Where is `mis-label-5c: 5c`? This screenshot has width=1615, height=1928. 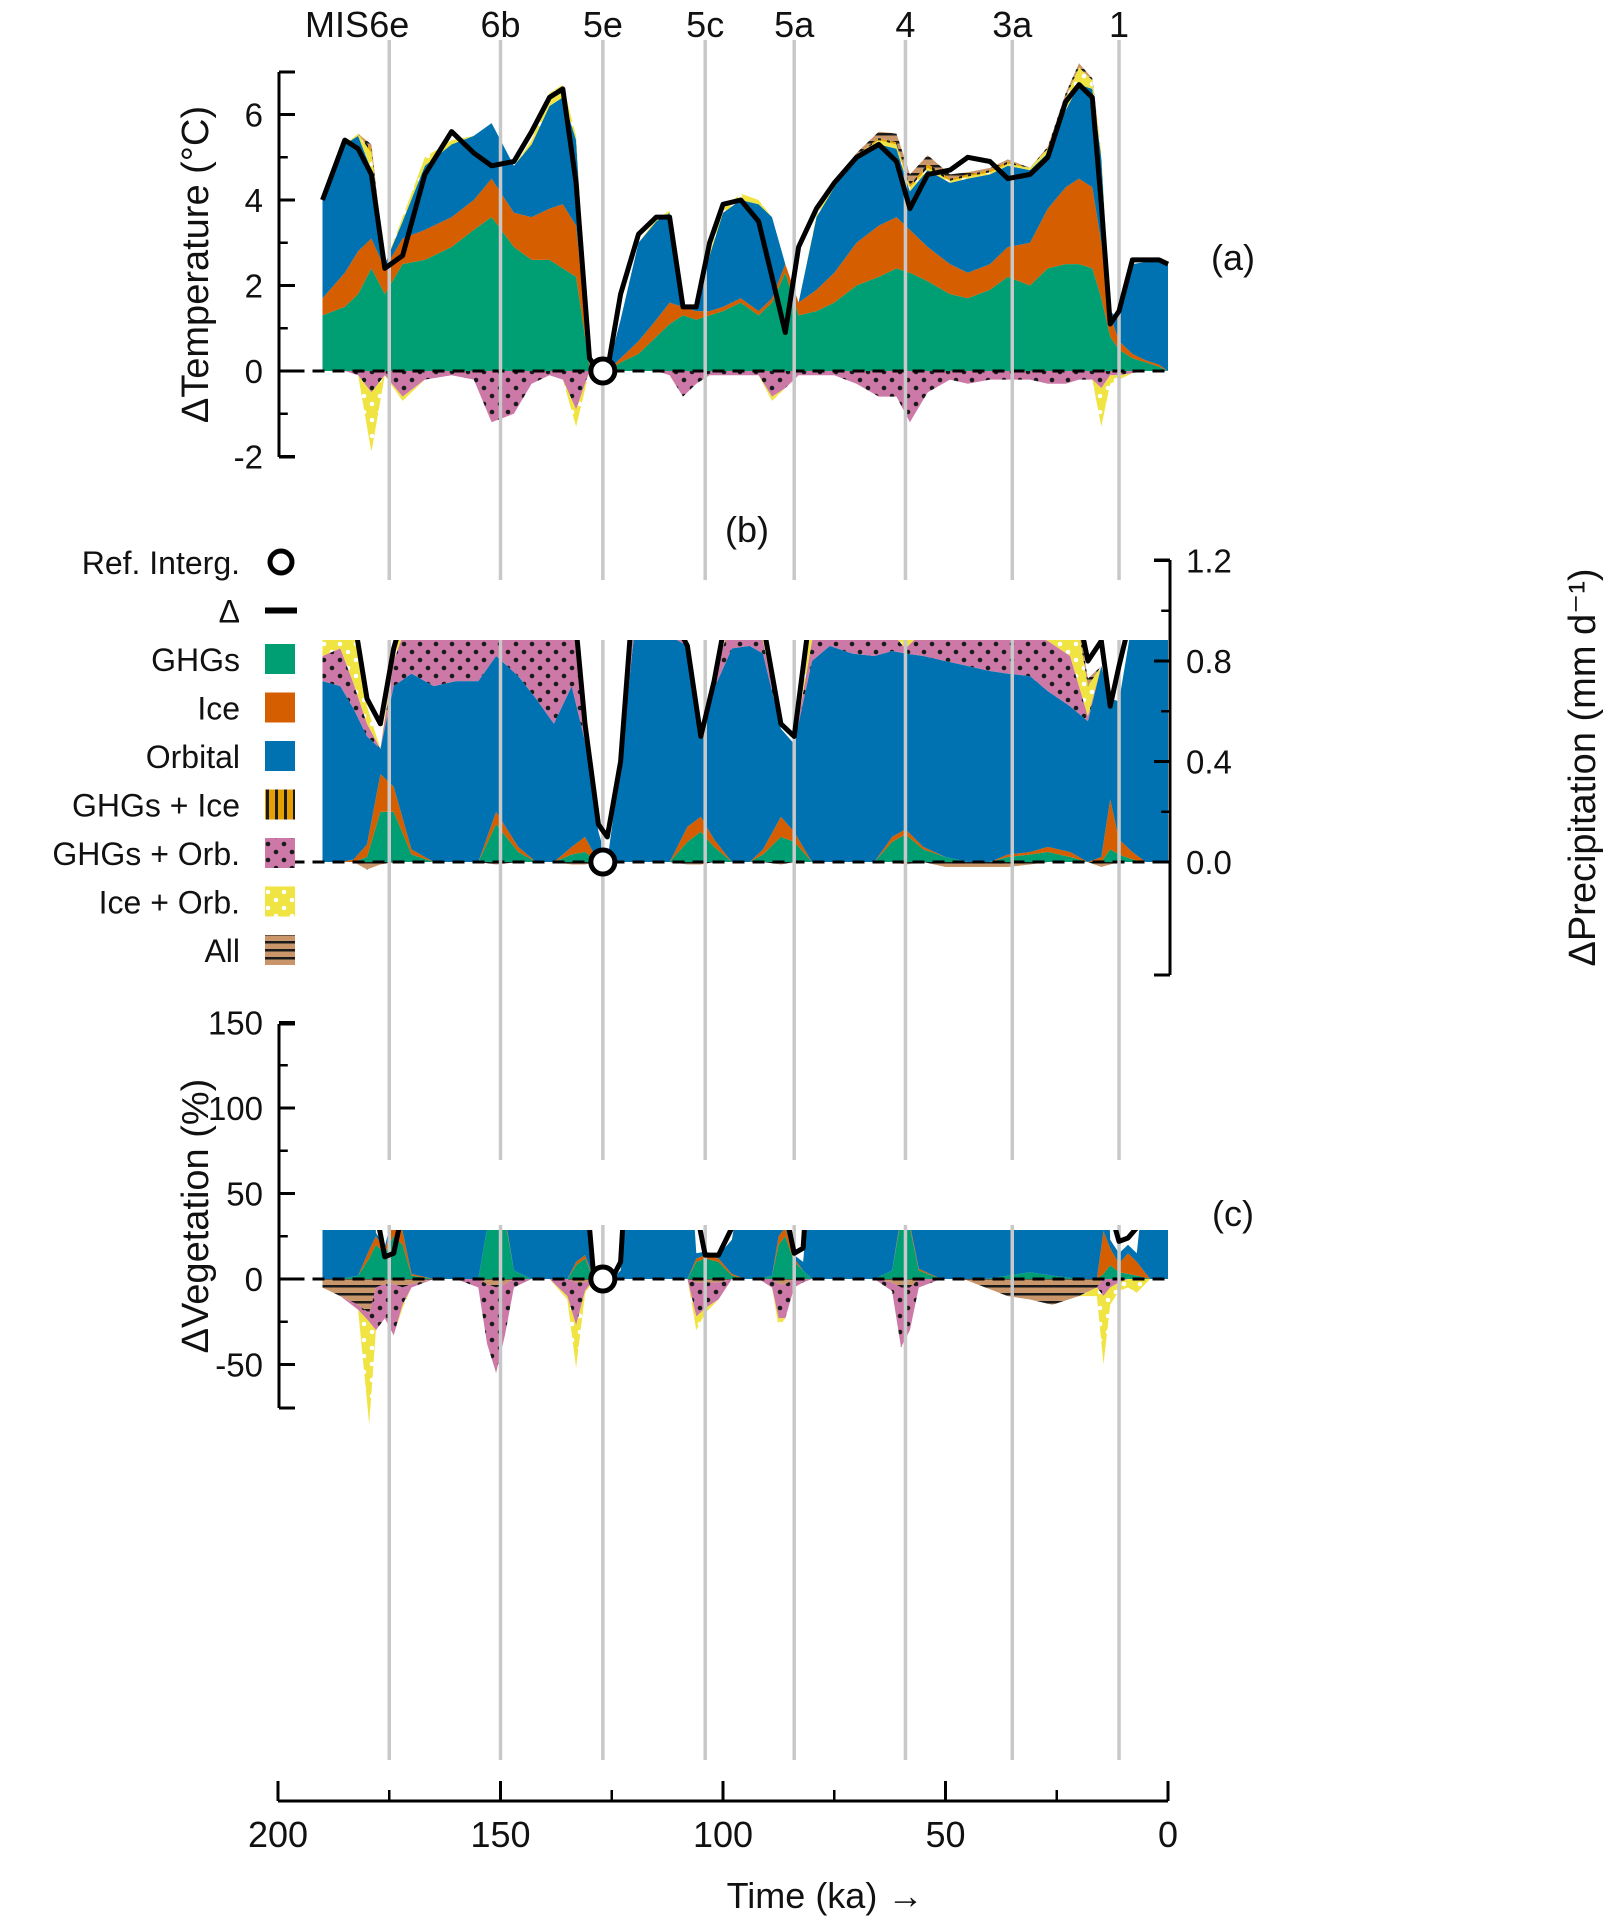 mis-label-5c: 5c is located at coordinates (705, 24).